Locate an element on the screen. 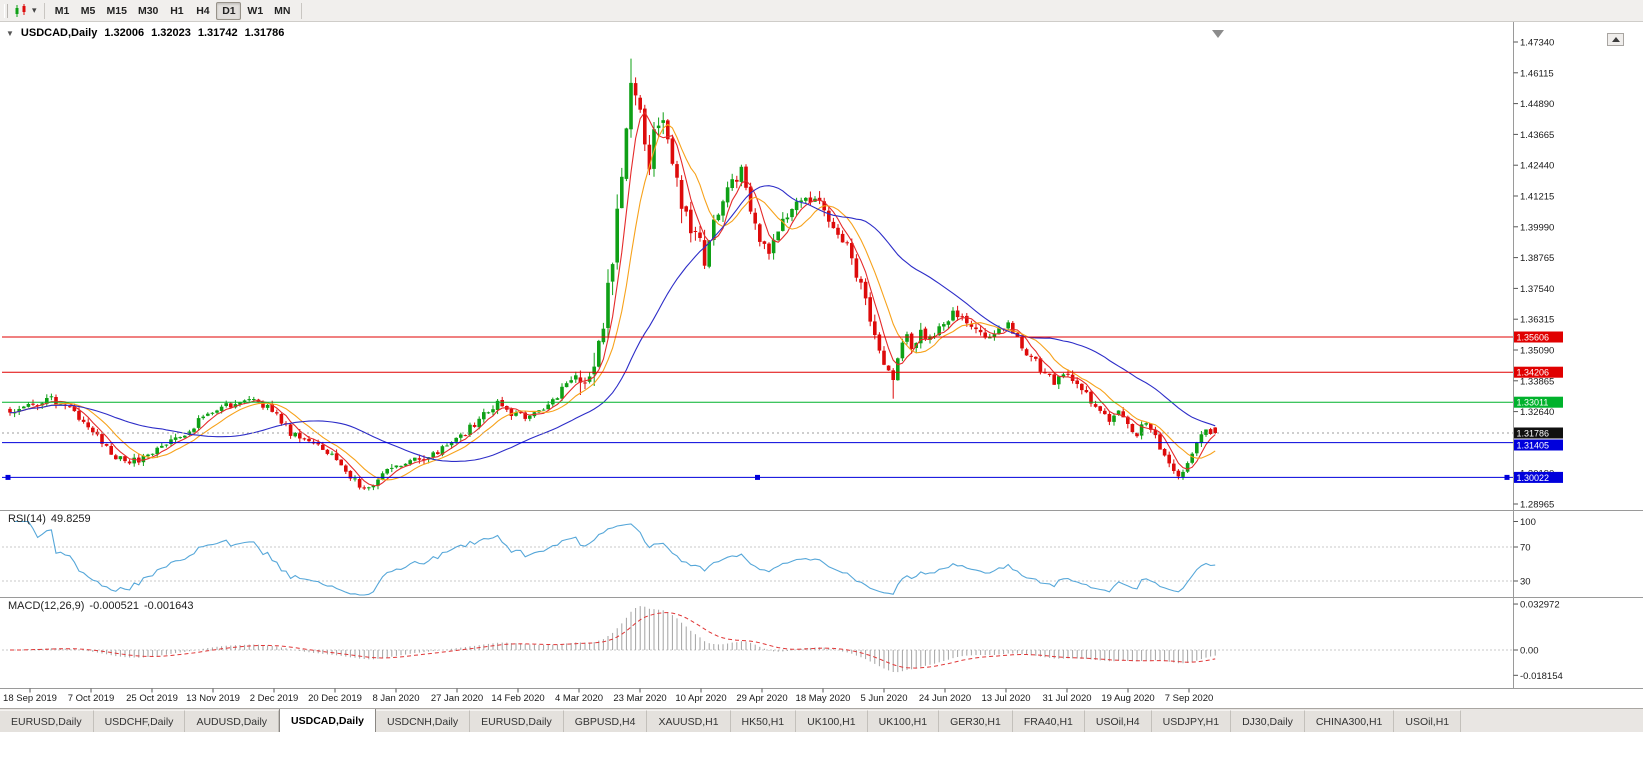  price-tag-1.33011: 1.33011 is located at coordinates (1538, 402).